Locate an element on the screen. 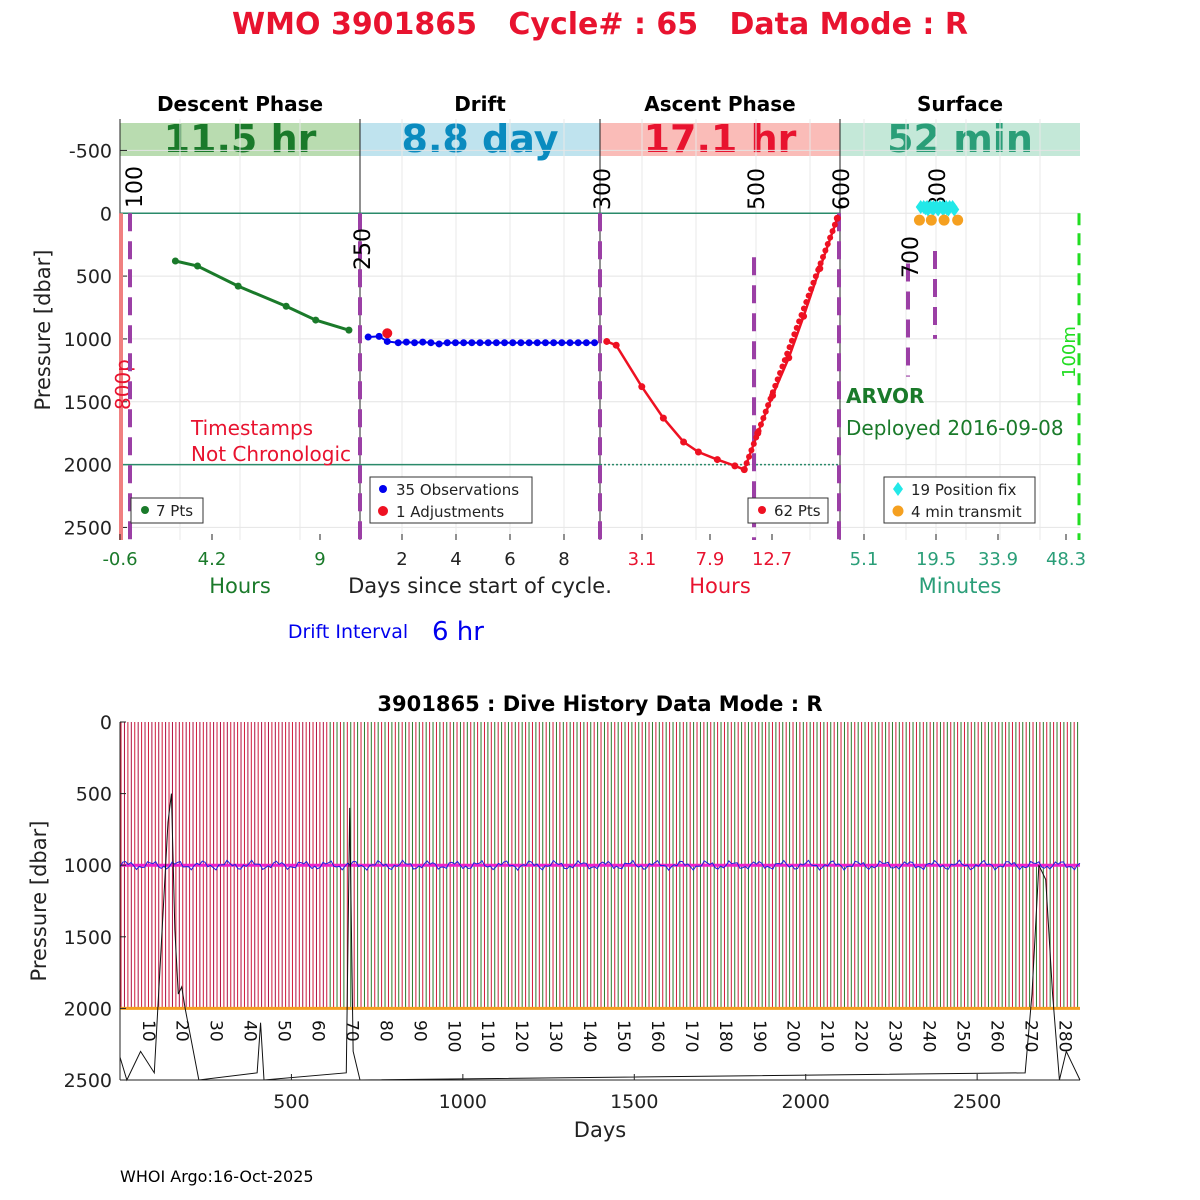 This screenshot has height=1200, width=1200. cycle-number-label: 210 is located at coordinates (827, 1036).